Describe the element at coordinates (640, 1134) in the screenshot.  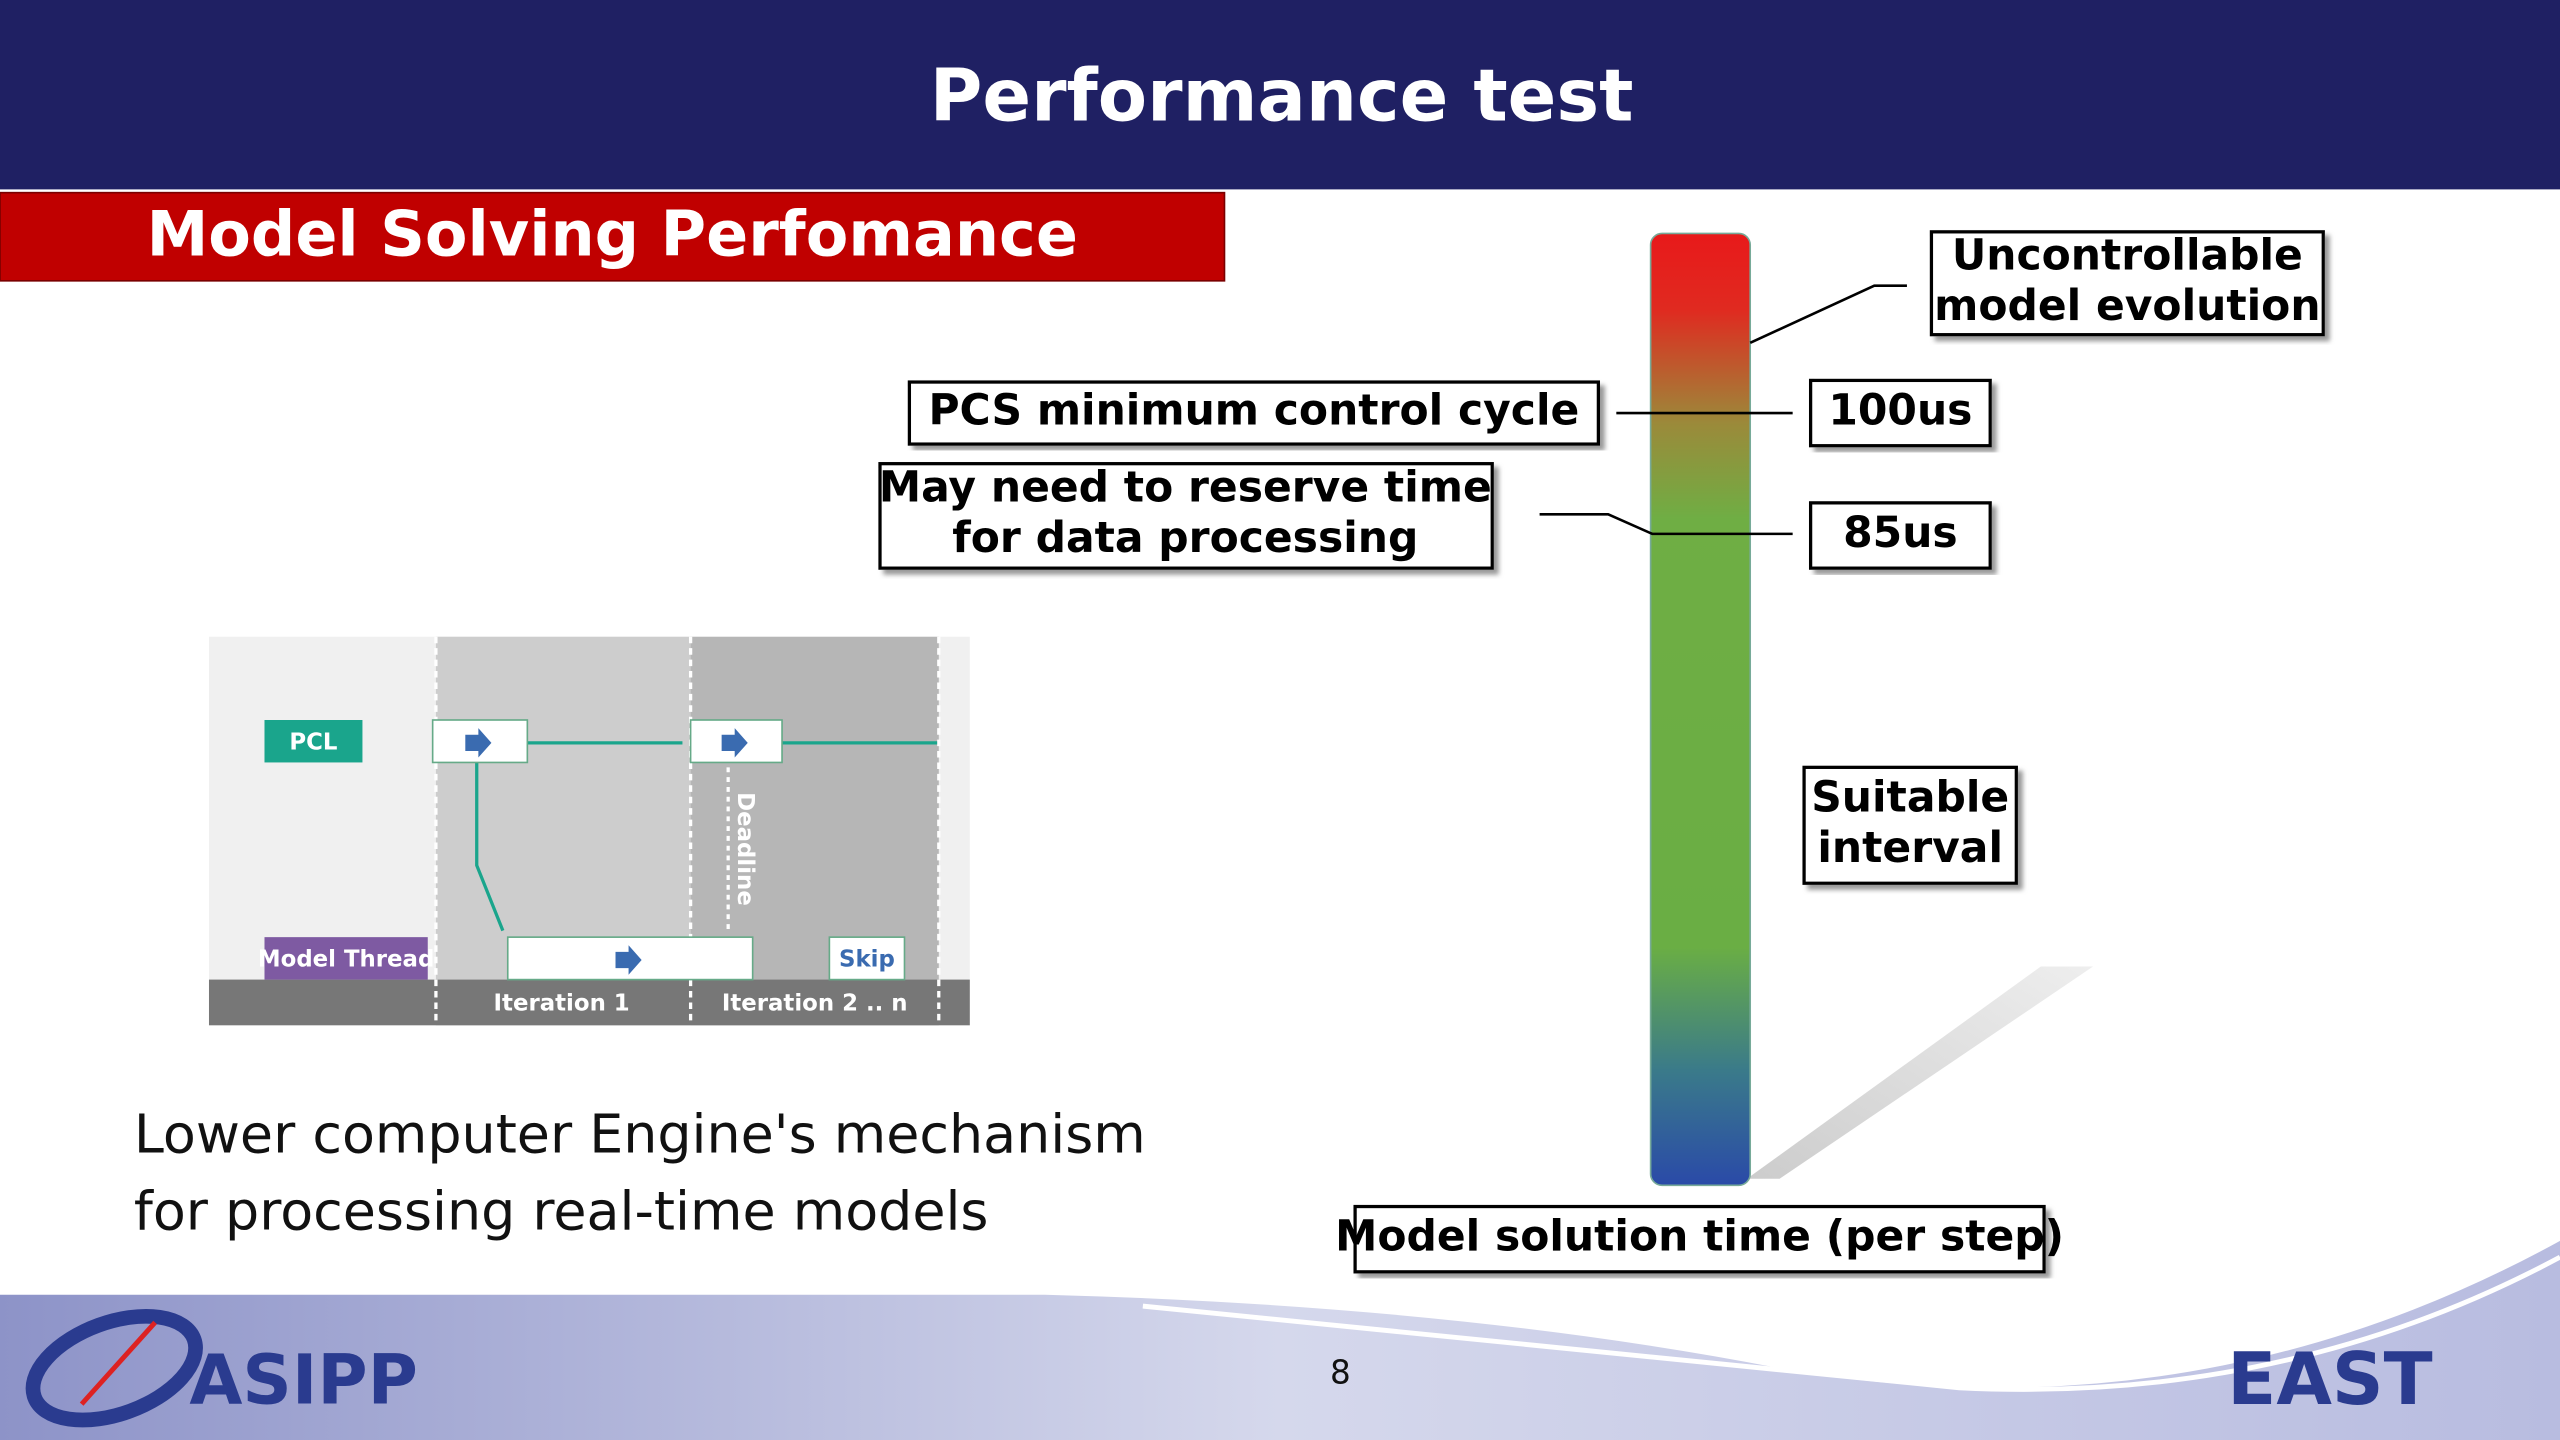
I see `caption: Lower computer Engine's mechanism` at that location.